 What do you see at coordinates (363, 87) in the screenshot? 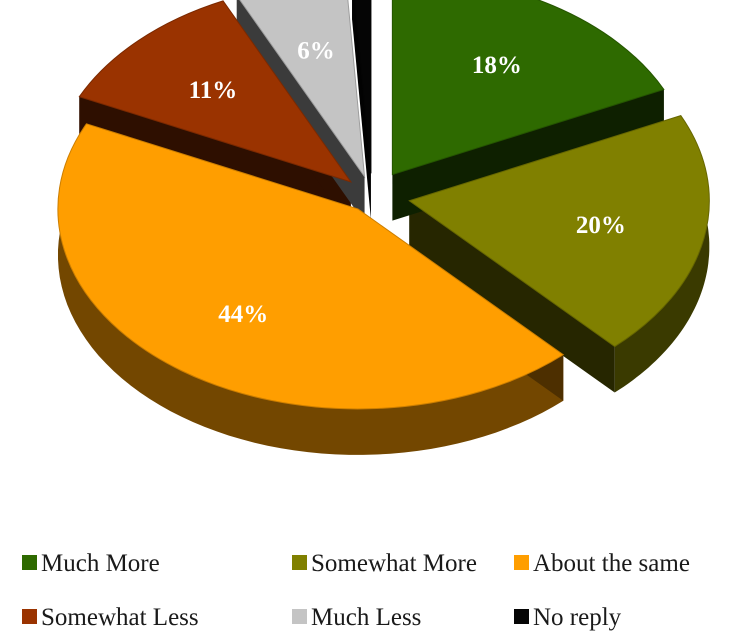
I see `pie-slice-no-reply` at bounding box center [363, 87].